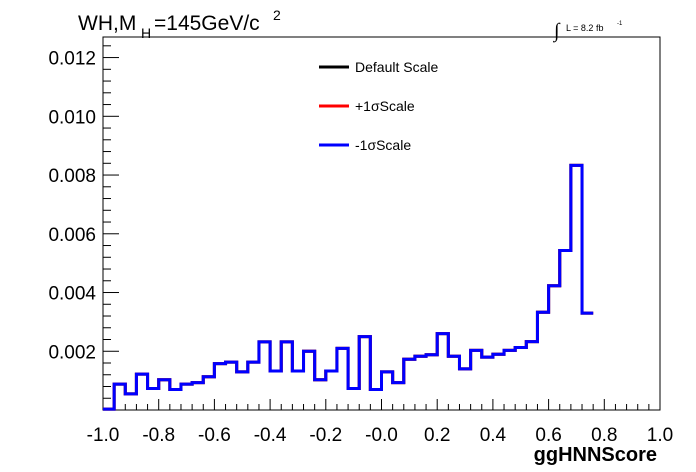 The height and width of the screenshot is (472, 696). Describe the element at coordinates (270, 435) in the screenshot. I see `x-tick-label: -0.4` at that location.